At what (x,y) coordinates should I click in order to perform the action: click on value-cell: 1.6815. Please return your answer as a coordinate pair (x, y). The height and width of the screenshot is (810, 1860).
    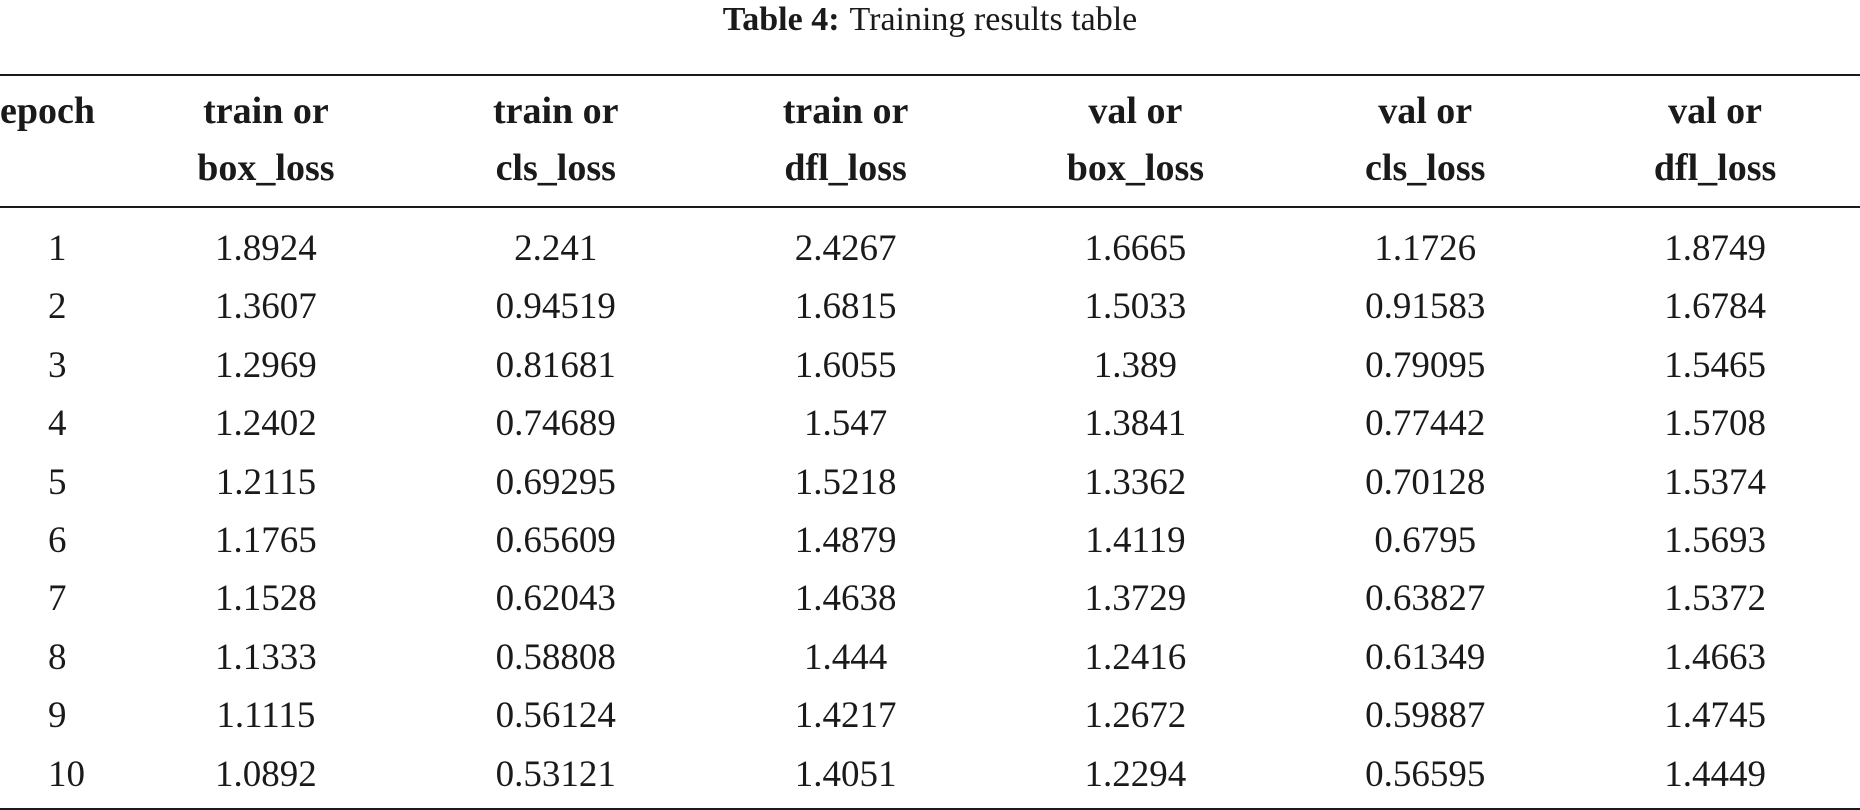
    Looking at the image, I should click on (845, 307).